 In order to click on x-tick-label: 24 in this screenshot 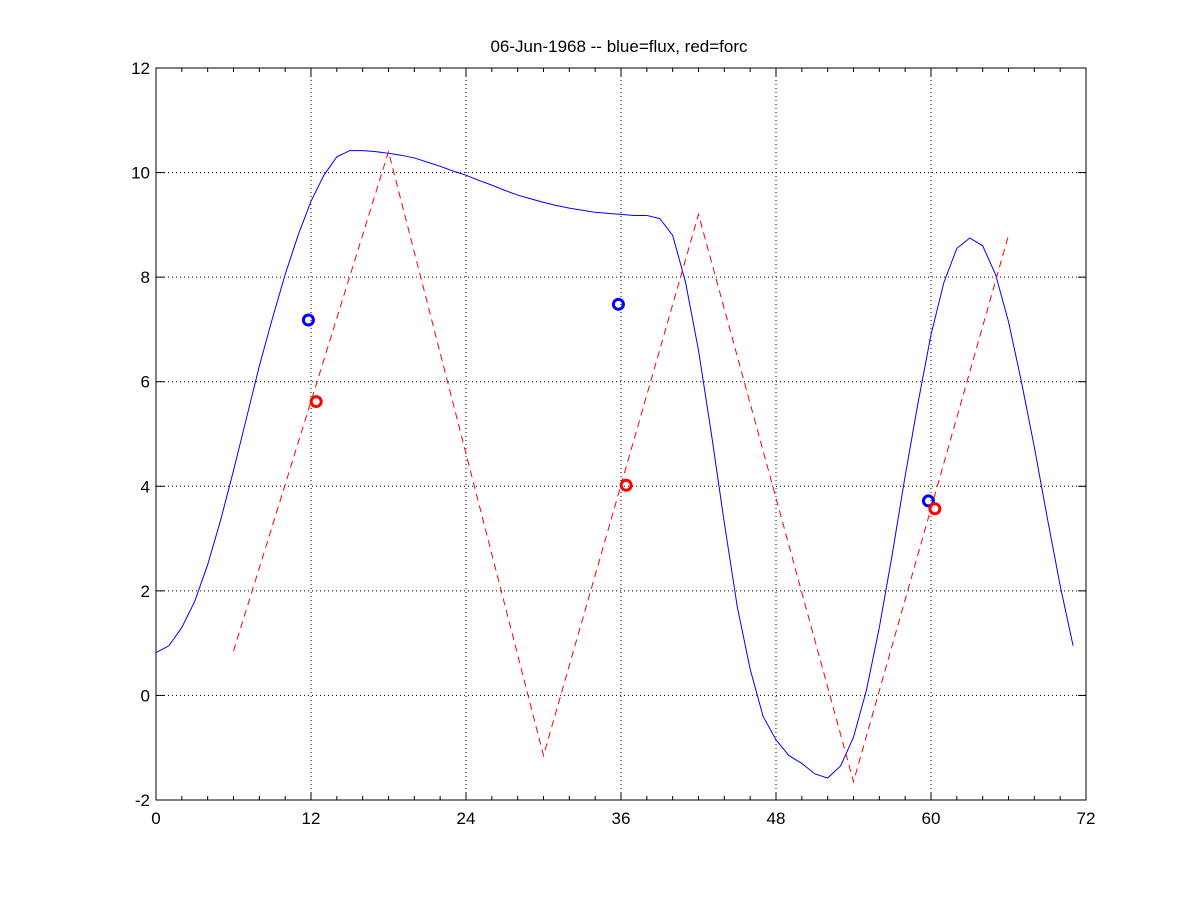, I will do `click(466, 818)`.